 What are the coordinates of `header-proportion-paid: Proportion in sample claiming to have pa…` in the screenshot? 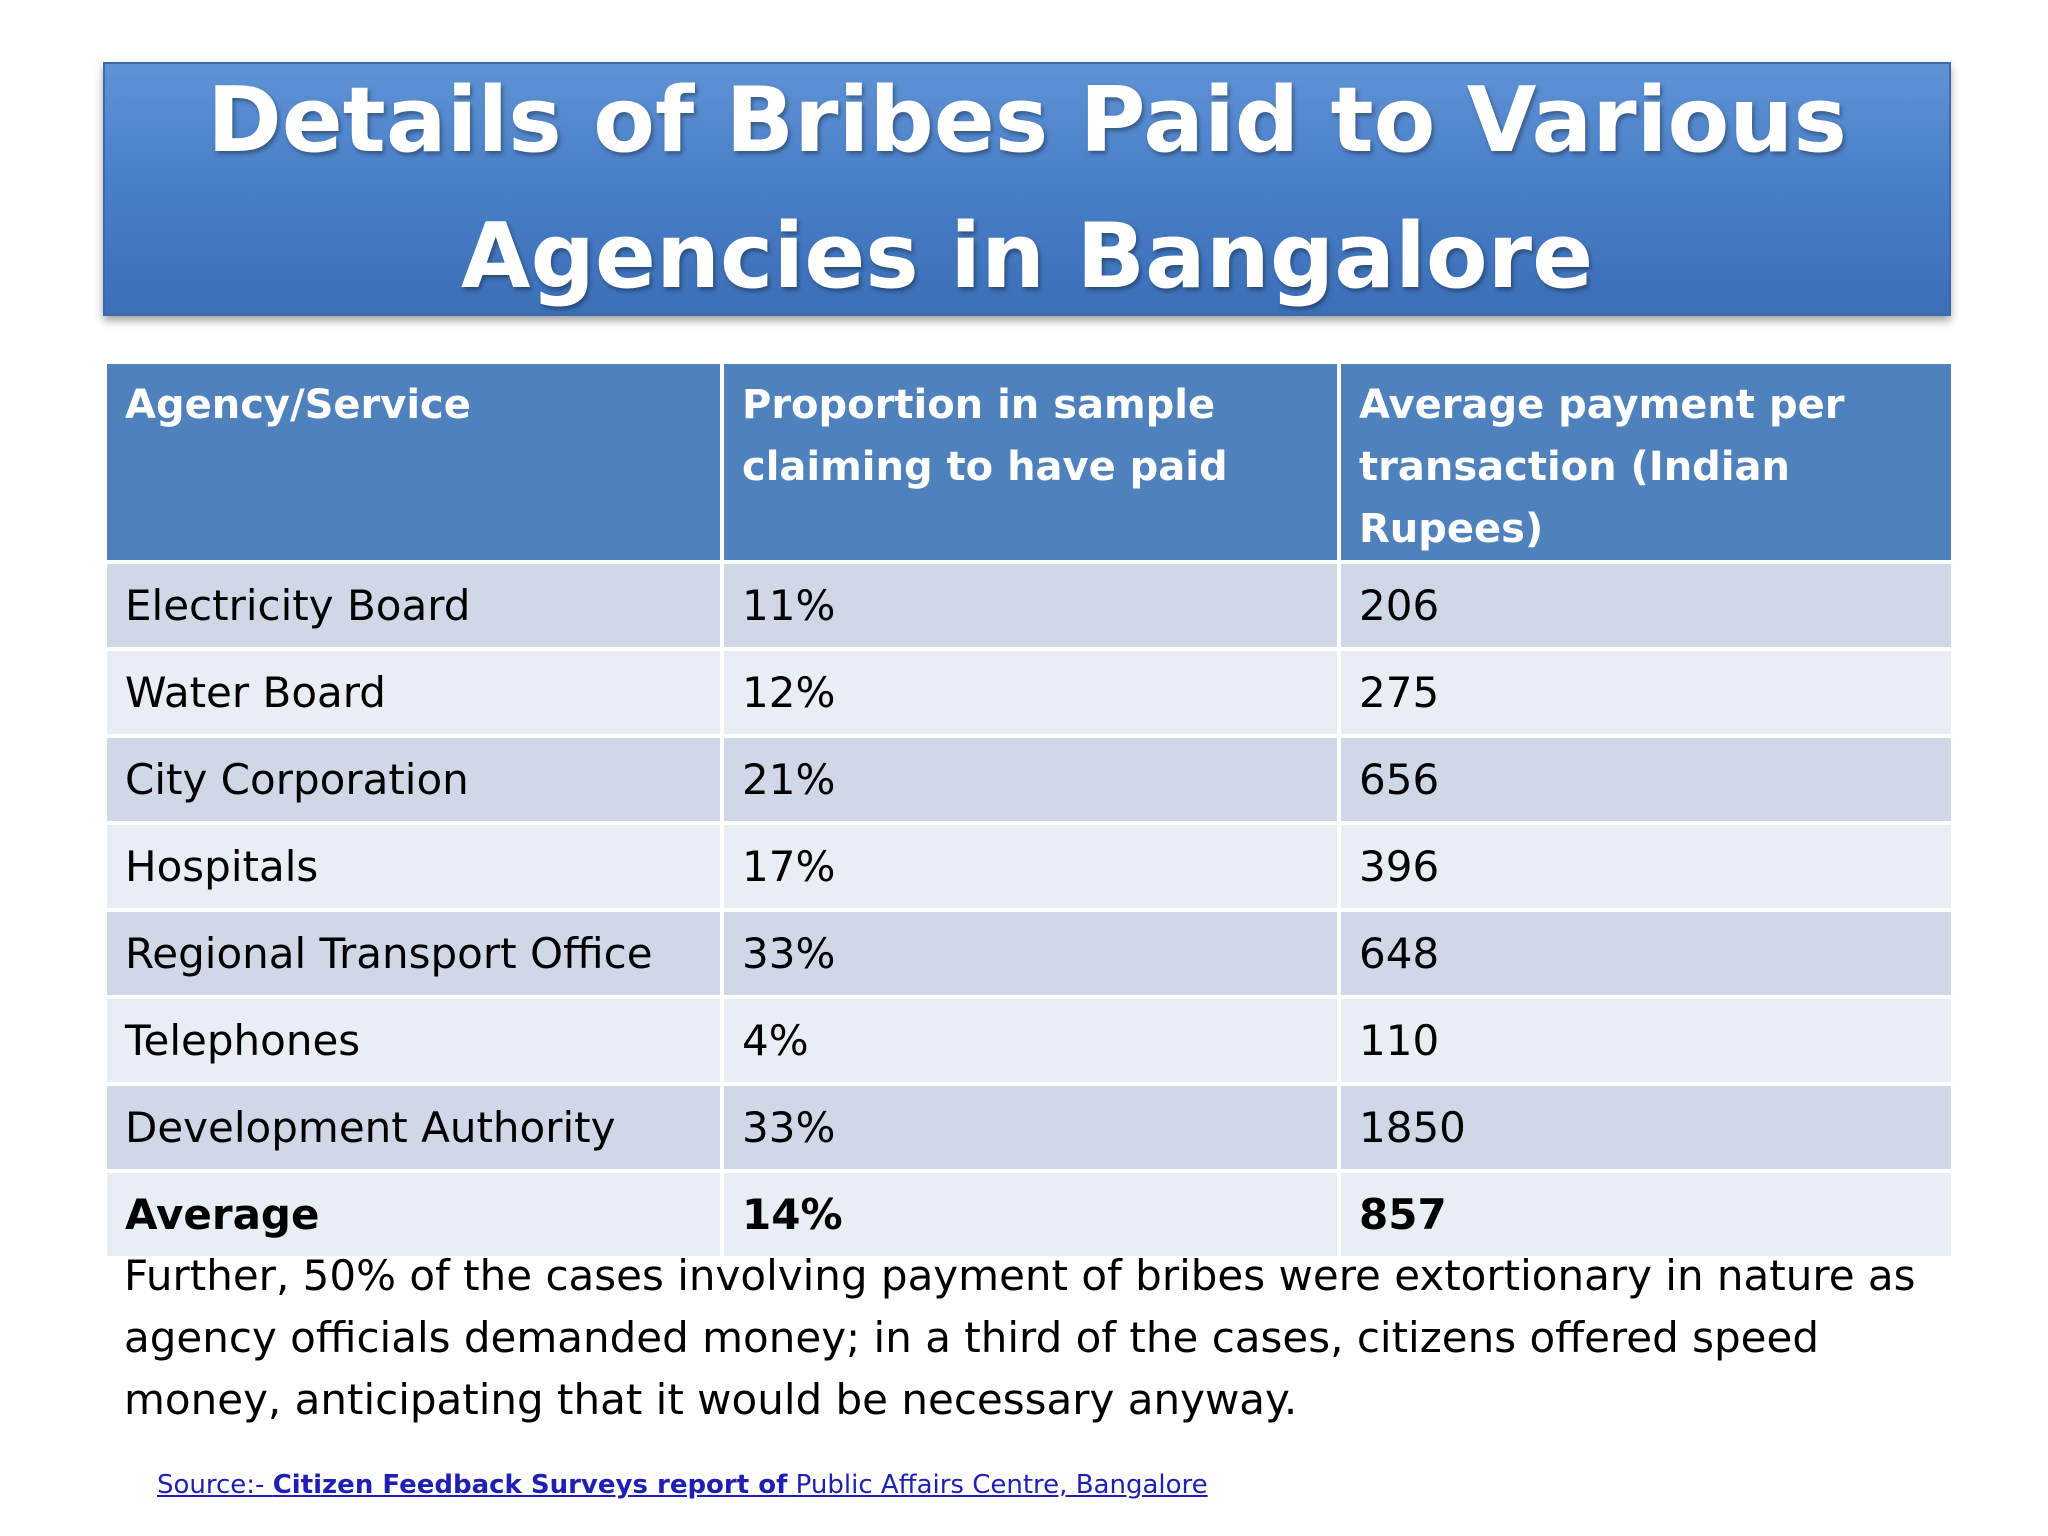 It's located at (1030, 462).